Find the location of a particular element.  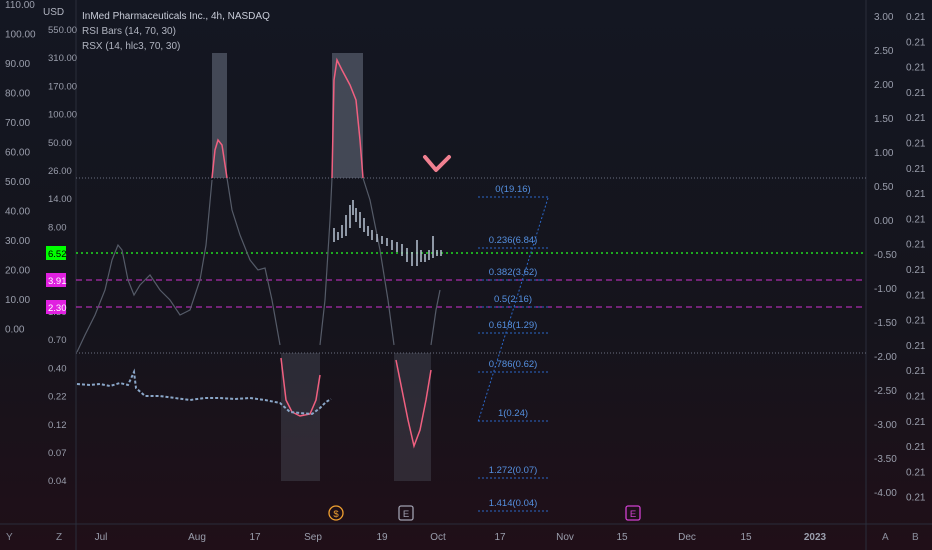

log-axis-tick: 14.00 is located at coordinates (60, 199).